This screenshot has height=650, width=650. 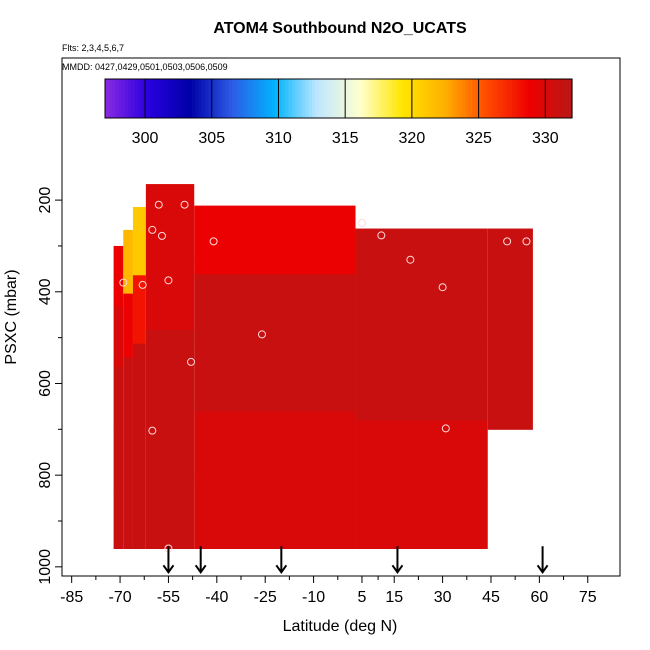 I want to click on y-tick-label: 400, so click(x=45, y=291).